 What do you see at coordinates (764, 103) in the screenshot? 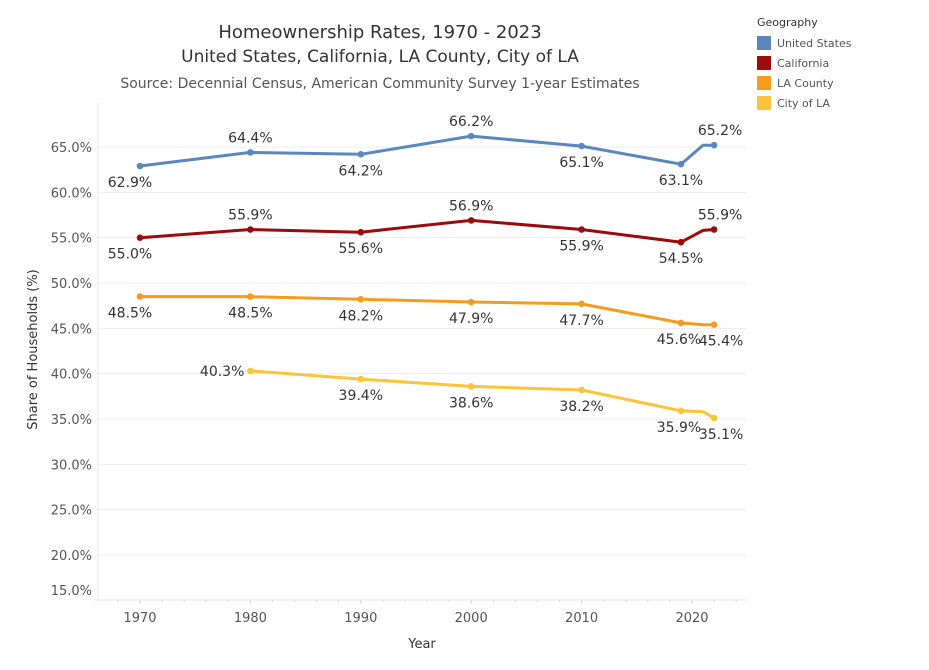
I see `legend-swatch-city-of-la` at bounding box center [764, 103].